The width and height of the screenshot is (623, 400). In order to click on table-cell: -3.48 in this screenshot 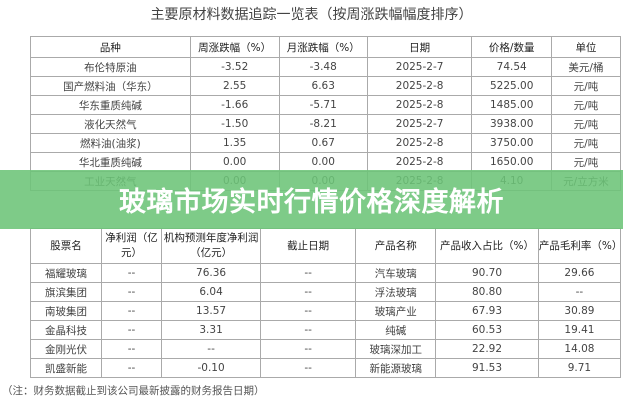, I will do `click(323, 67)`.